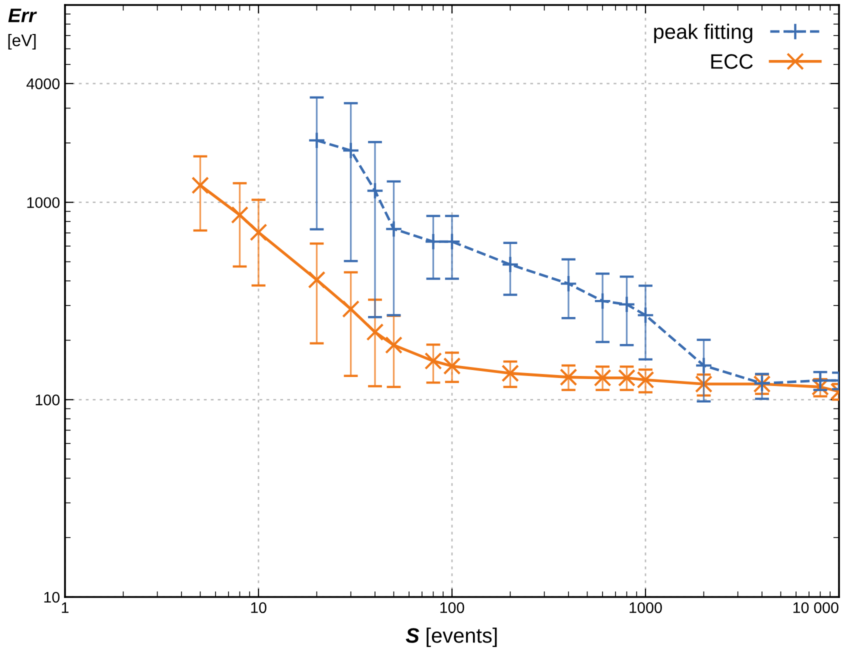  I want to click on y-axis-title: Err [eV], so click(22, 29).